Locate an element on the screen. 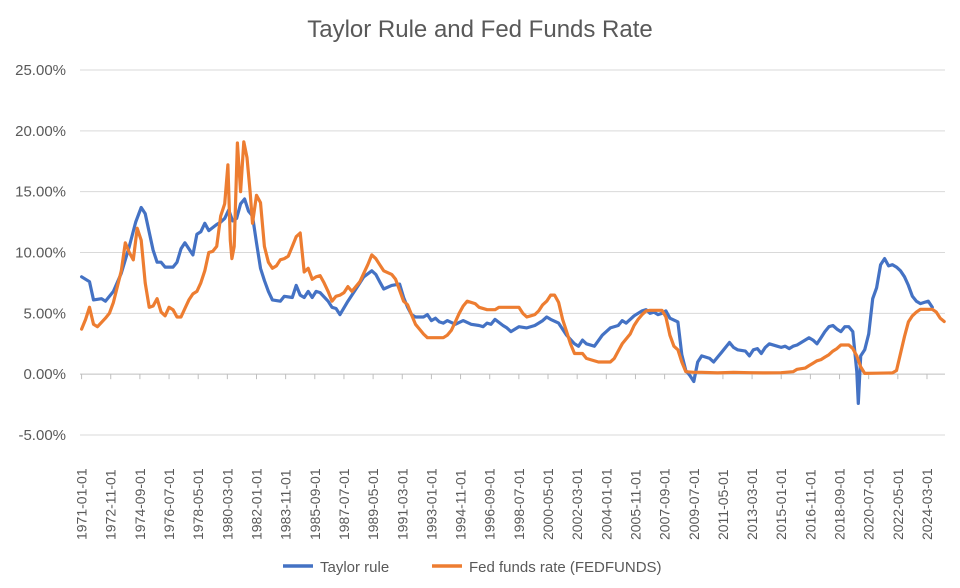  x-tick-label: 1991-03-01 is located at coordinates (402, 504).